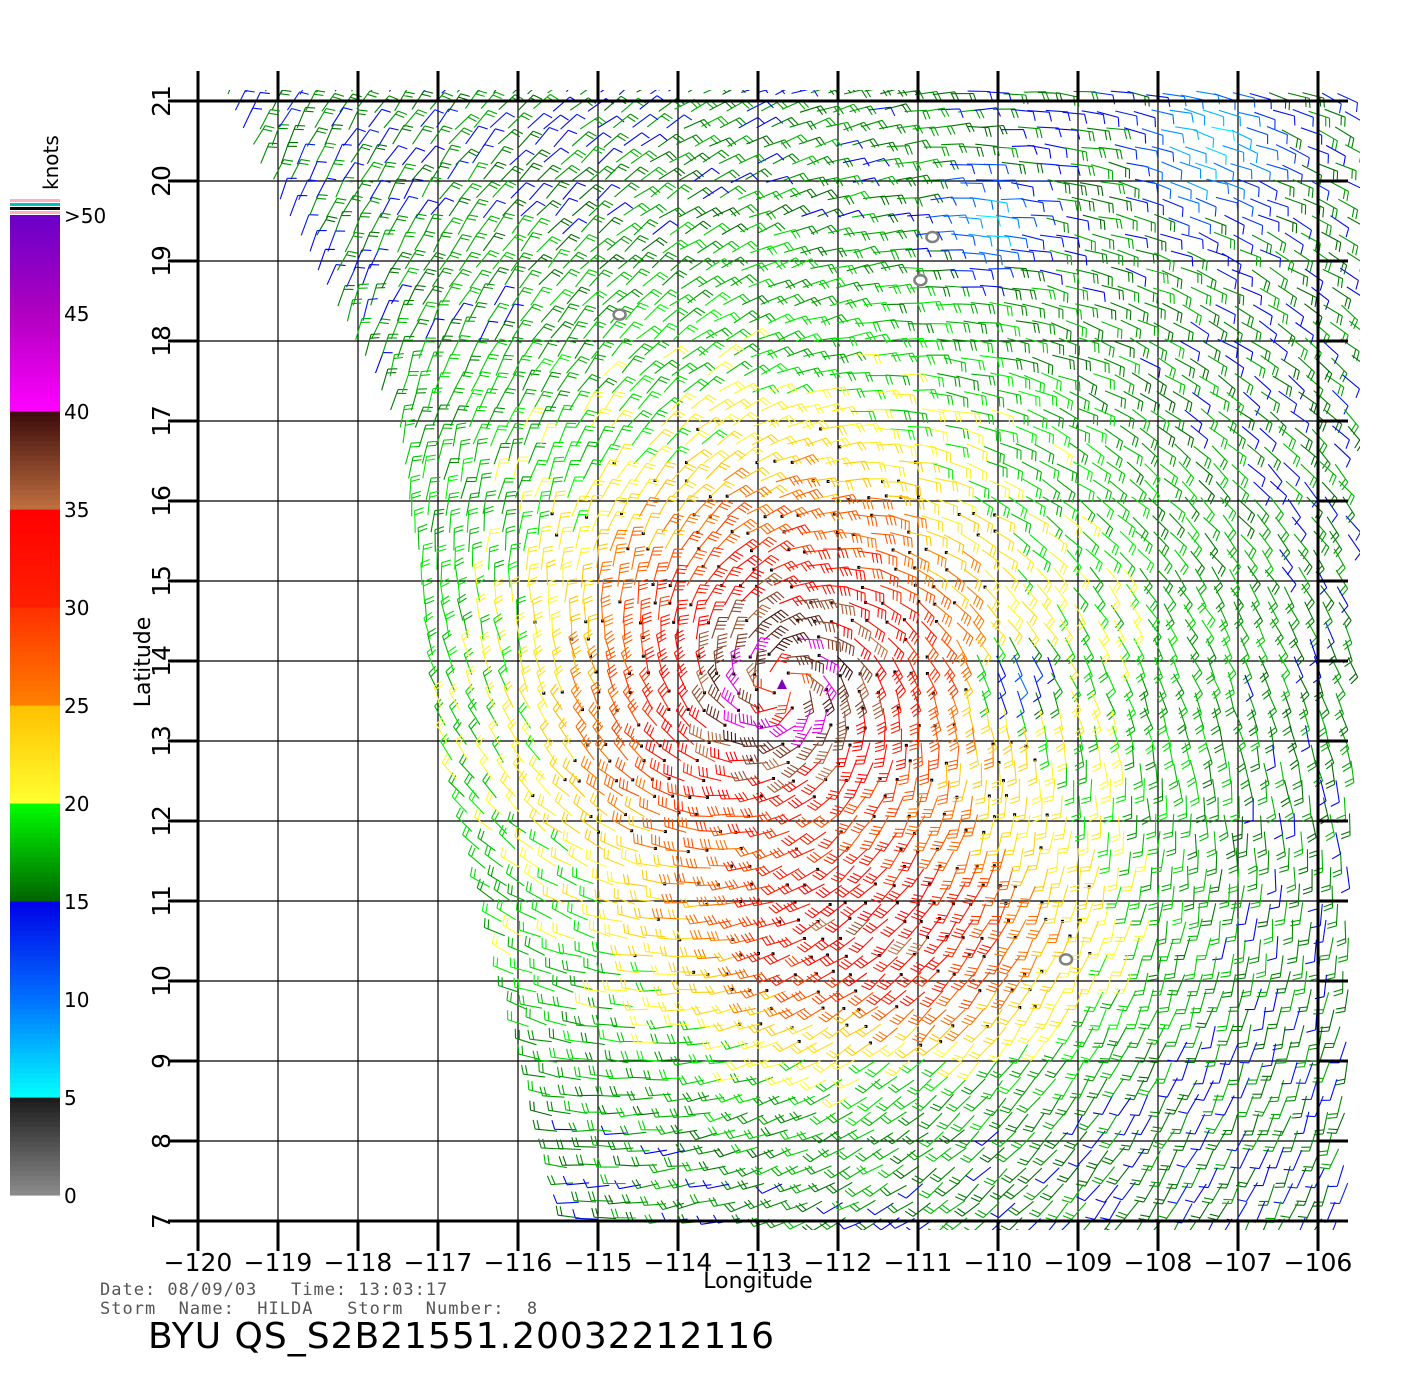 The image size is (1420, 1400). I want to click on longitude-tick-label: −115, so click(598, 1262).